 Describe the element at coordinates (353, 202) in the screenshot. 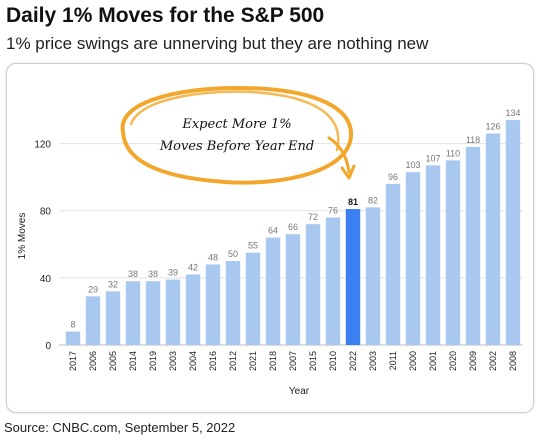

I see `value-label: 81` at that location.